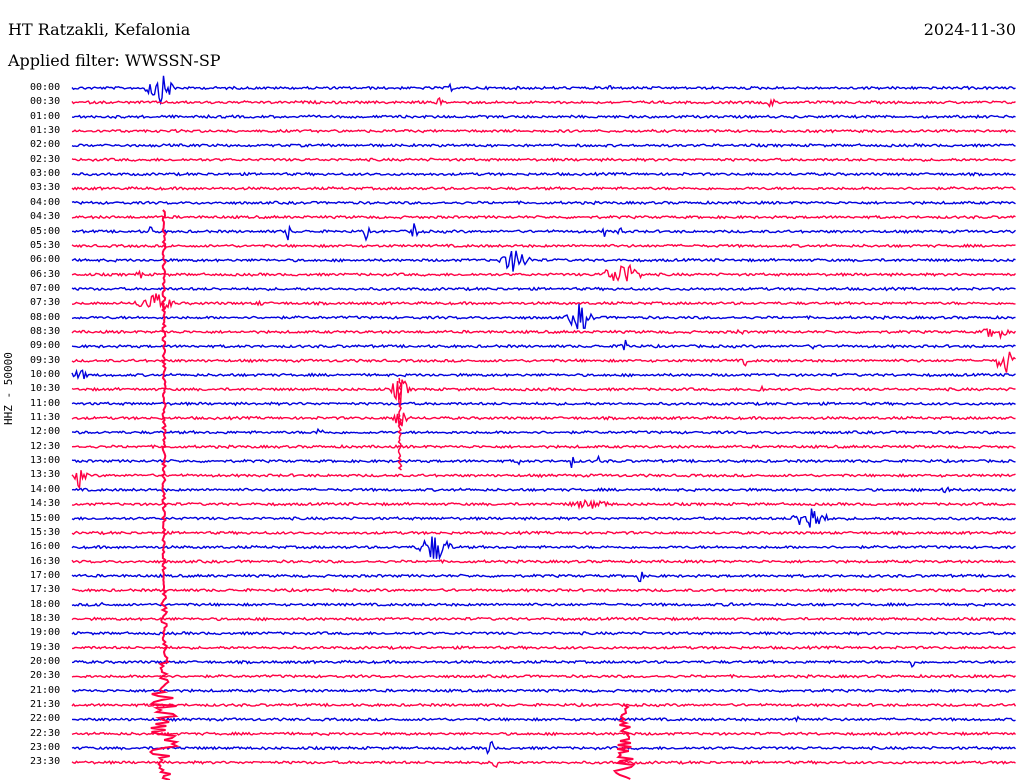 The image size is (1024, 780). Describe the element at coordinates (969, 29) in the screenshot. I see `date-label: 2024-11-30` at that location.